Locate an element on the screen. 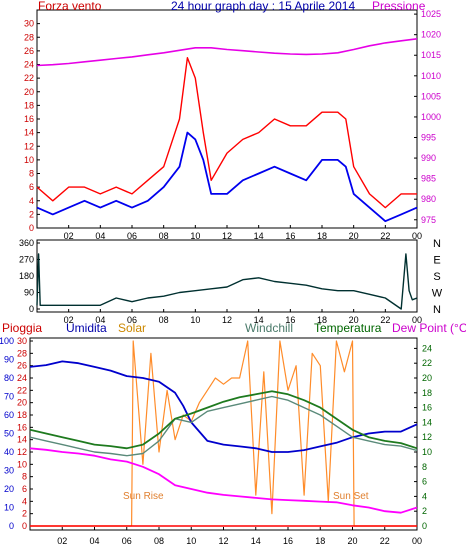 This screenshot has height=555, width=466. pressure-y-label: 975 is located at coordinates (428, 220).